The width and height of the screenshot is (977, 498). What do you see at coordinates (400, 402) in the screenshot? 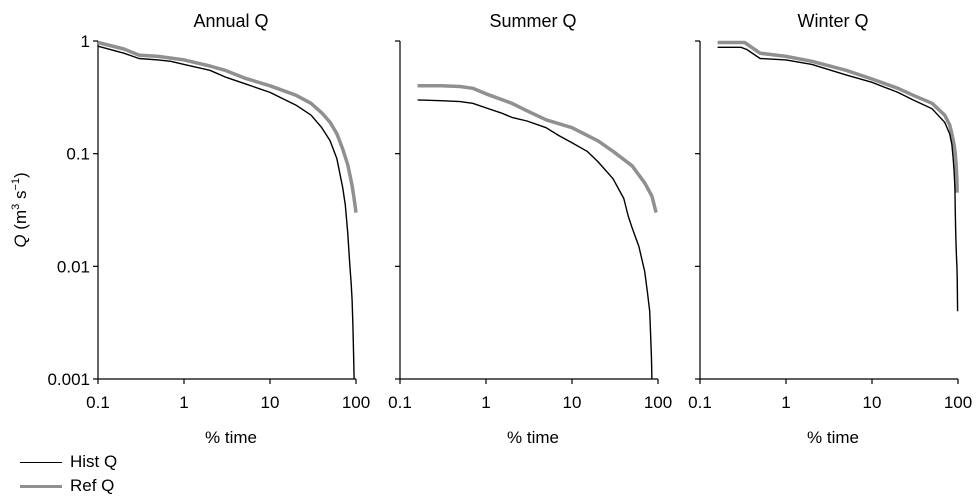
I see `x-tick-label-1-0: 0.1` at bounding box center [400, 402].